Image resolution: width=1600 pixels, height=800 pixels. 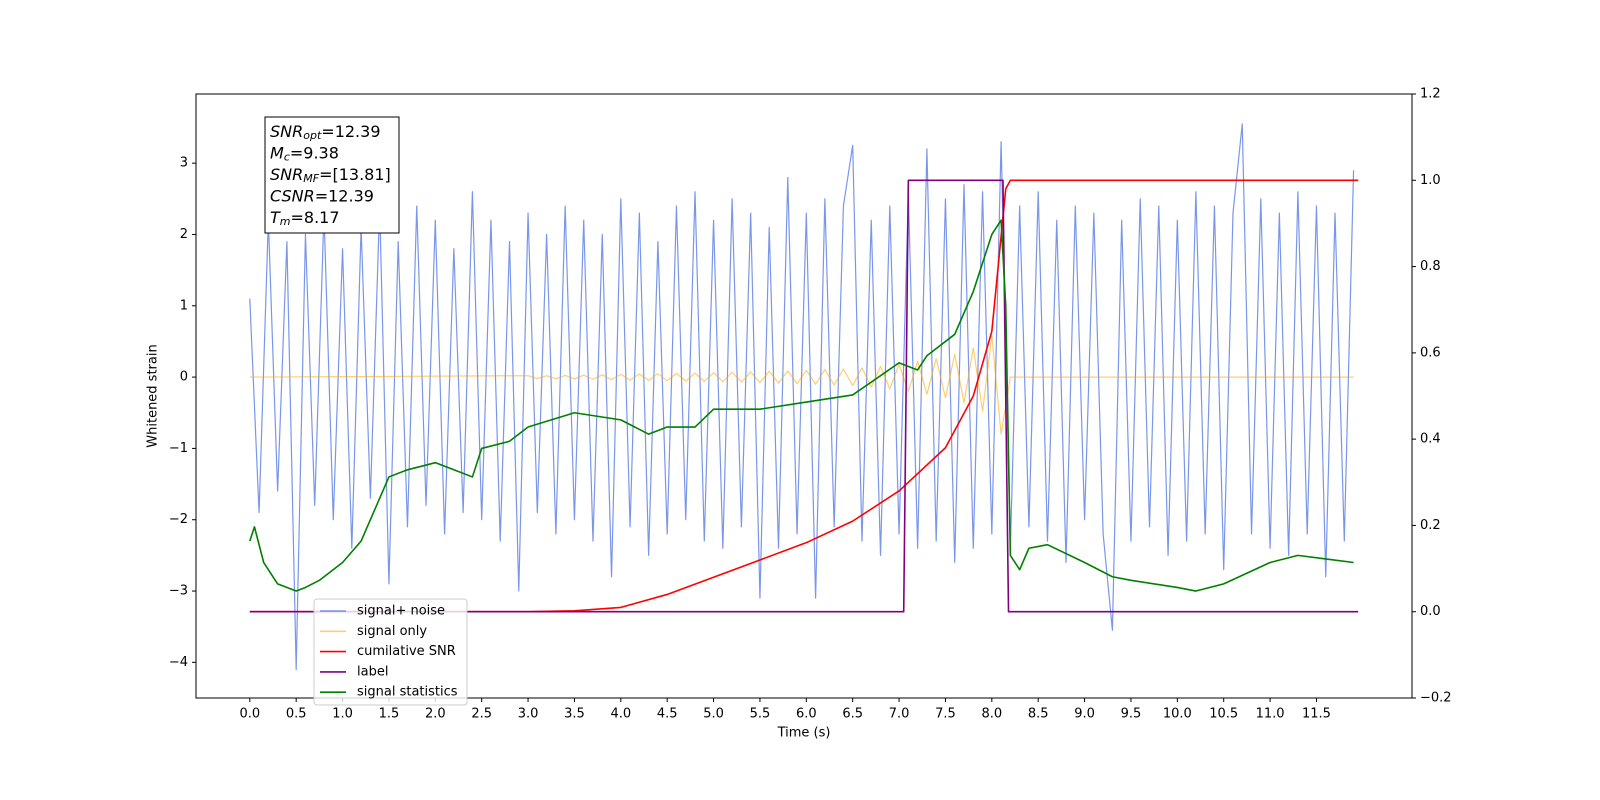 I want to click on x-tick-label: 8.0, so click(x=991, y=714).